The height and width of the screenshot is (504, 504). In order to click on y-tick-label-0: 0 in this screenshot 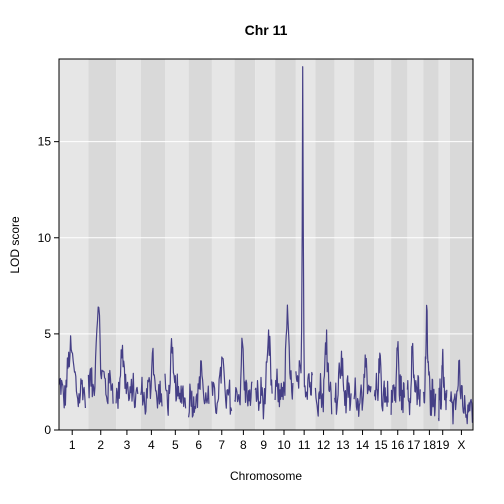, I will do `click(47, 430)`.